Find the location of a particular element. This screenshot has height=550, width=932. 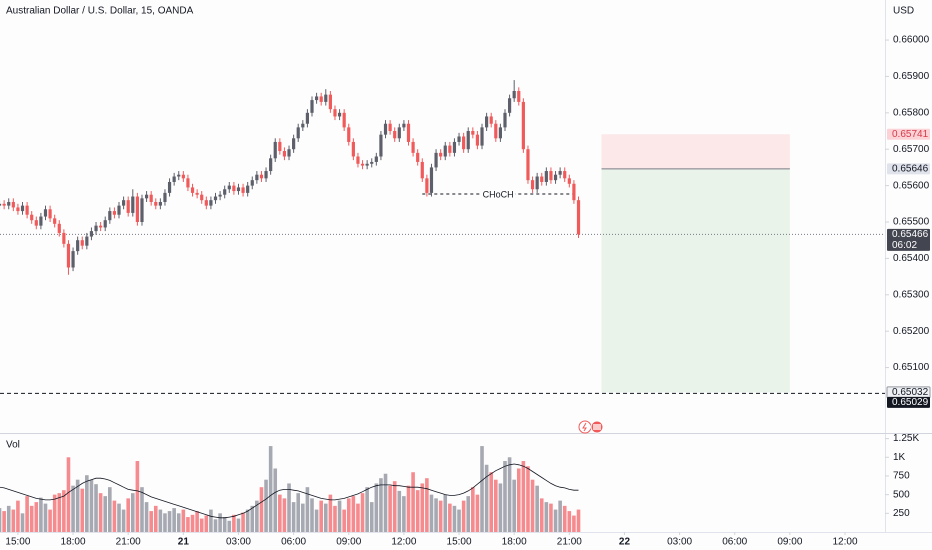

price-tag-bg is located at coordinates (908, 134).